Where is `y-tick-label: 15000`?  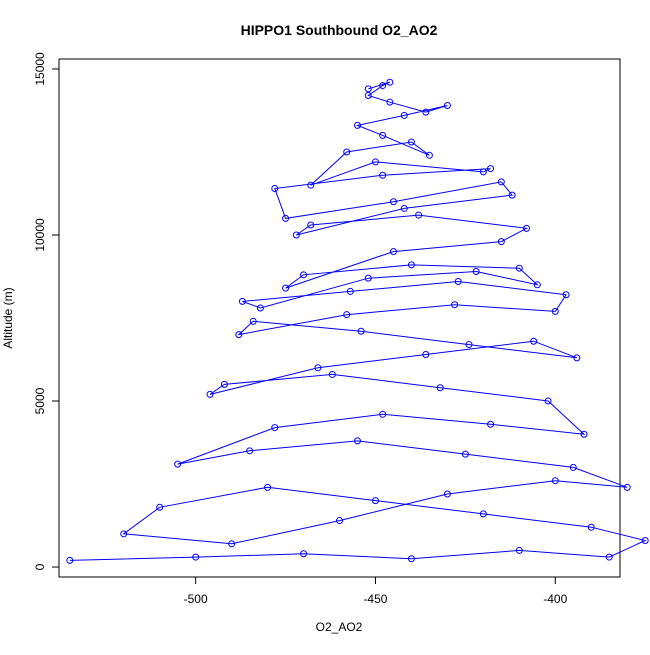
y-tick-label: 15000 is located at coordinates (40, 69).